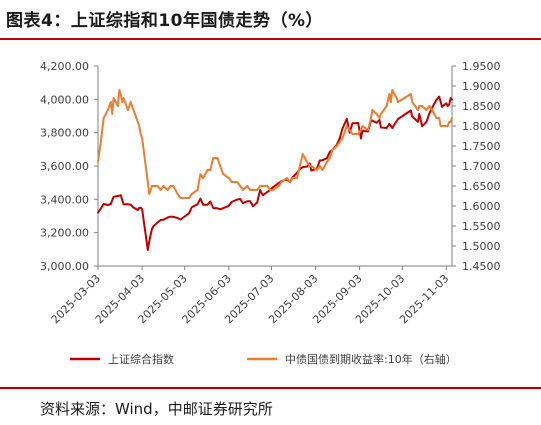 This screenshot has height=425, width=541. Describe the element at coordinates (270, 388) in the screenshot. I see `source-divider` at that location.